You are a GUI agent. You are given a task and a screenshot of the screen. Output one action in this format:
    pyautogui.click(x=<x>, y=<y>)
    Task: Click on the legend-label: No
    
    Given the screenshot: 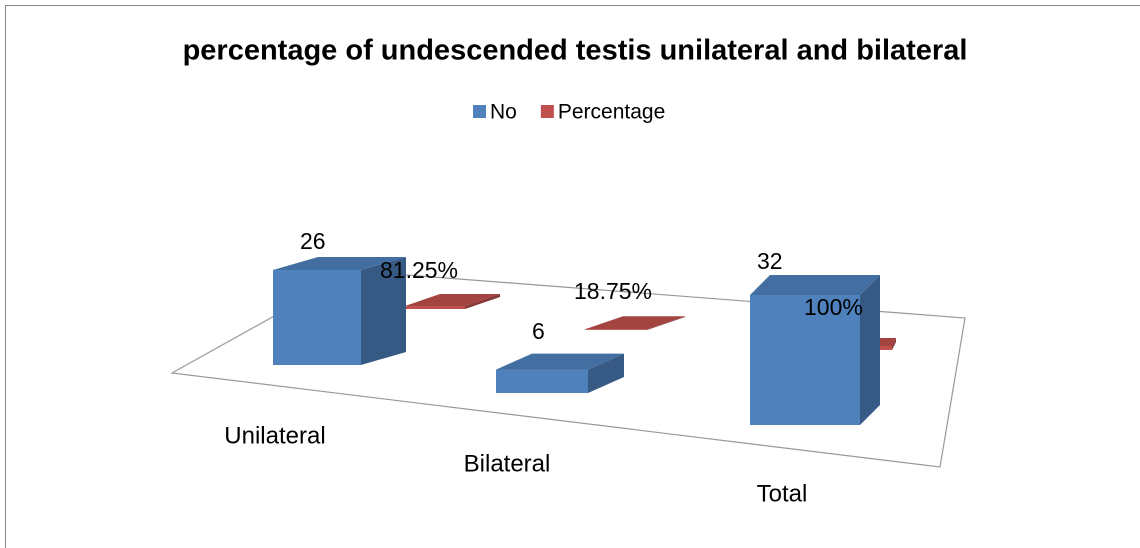 What is the action you would take?
    pyautogui.click(x=503, y=112)
    